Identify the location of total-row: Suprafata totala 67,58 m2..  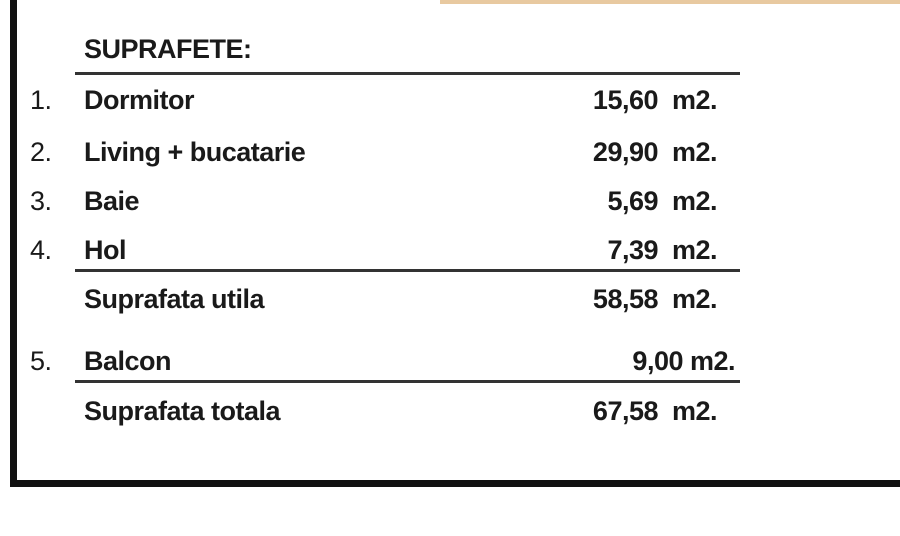
(450, 411).